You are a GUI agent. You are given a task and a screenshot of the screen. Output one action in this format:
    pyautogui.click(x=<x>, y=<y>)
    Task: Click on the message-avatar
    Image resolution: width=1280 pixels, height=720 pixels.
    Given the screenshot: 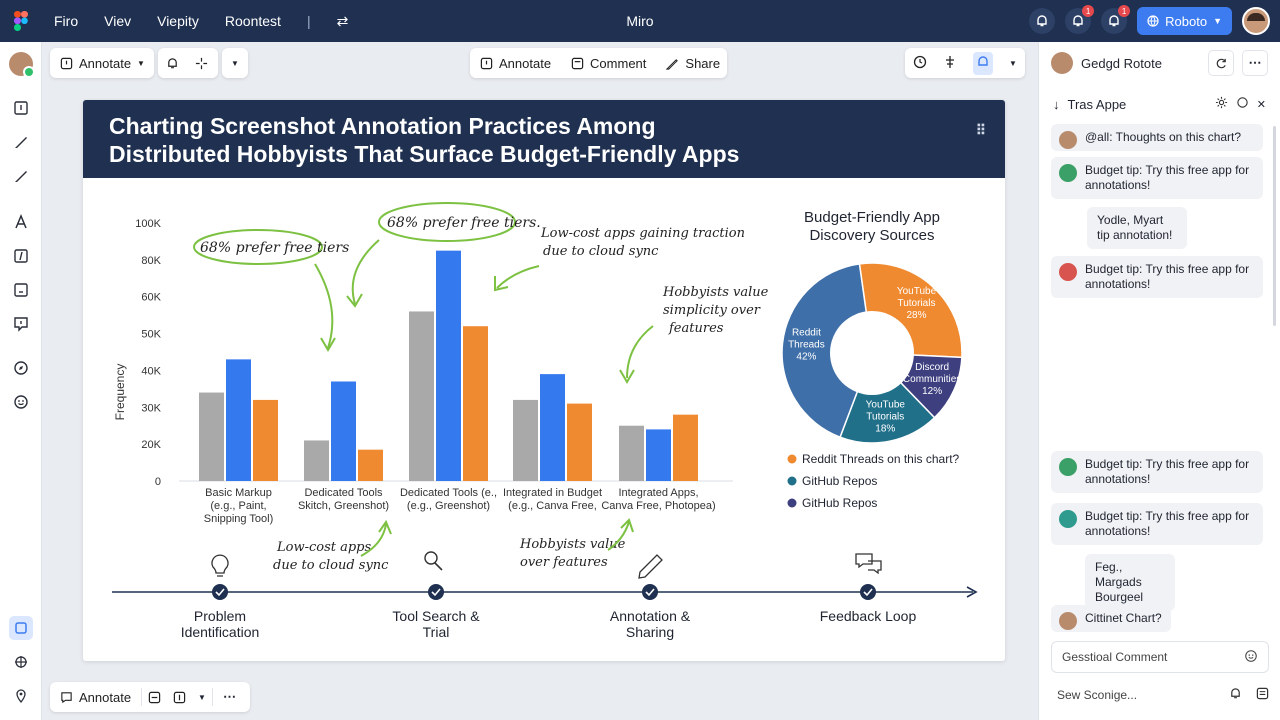 What is the action you would take?
    pyautogui.click(x=1068, y=519)
    